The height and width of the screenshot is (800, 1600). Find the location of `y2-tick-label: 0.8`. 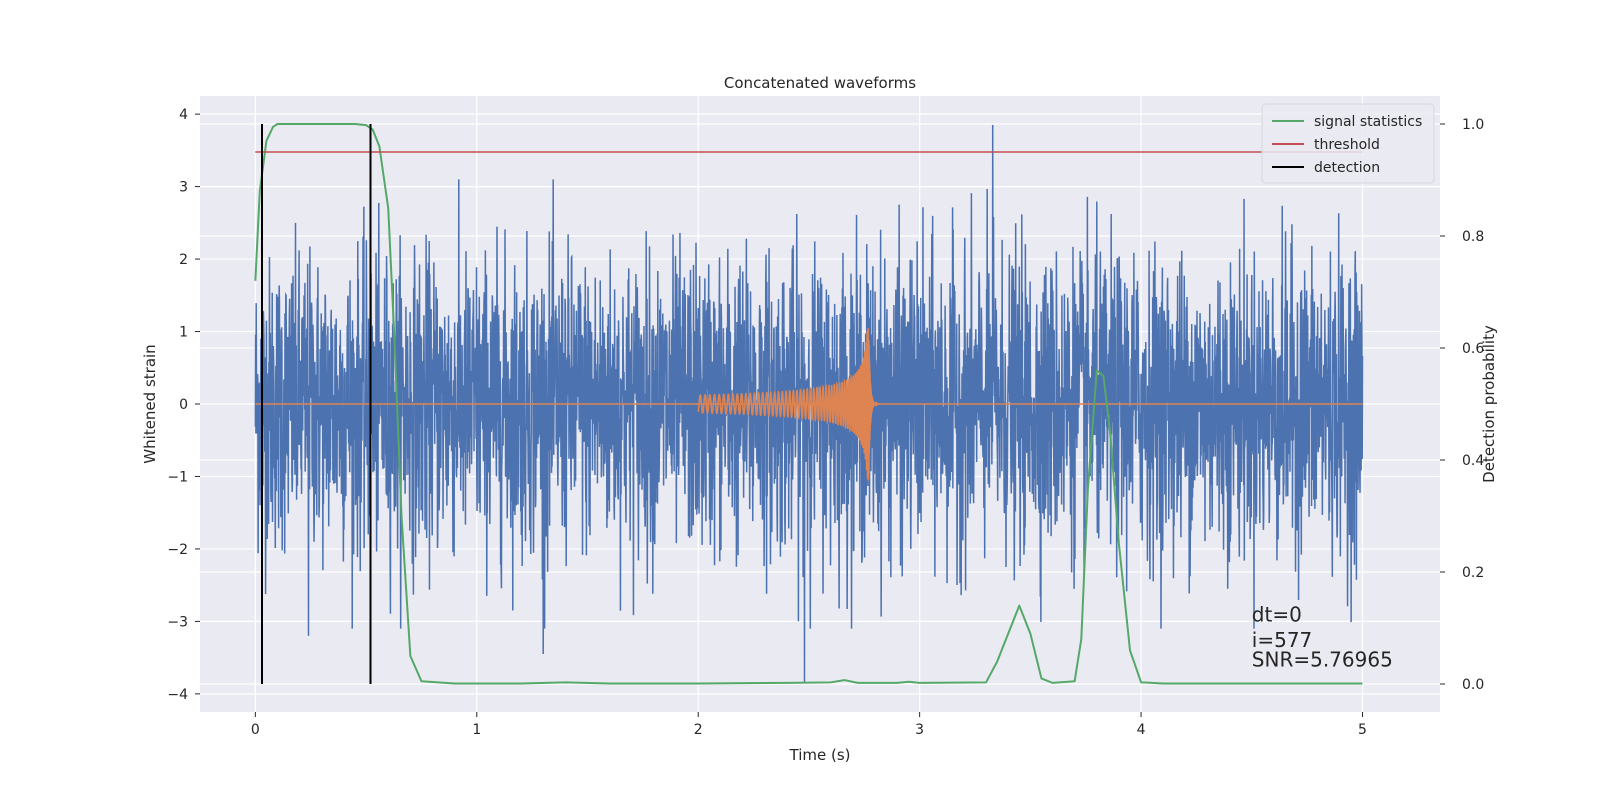

y2-tick-label: 0.8 is located at coordinates (1473, 237).